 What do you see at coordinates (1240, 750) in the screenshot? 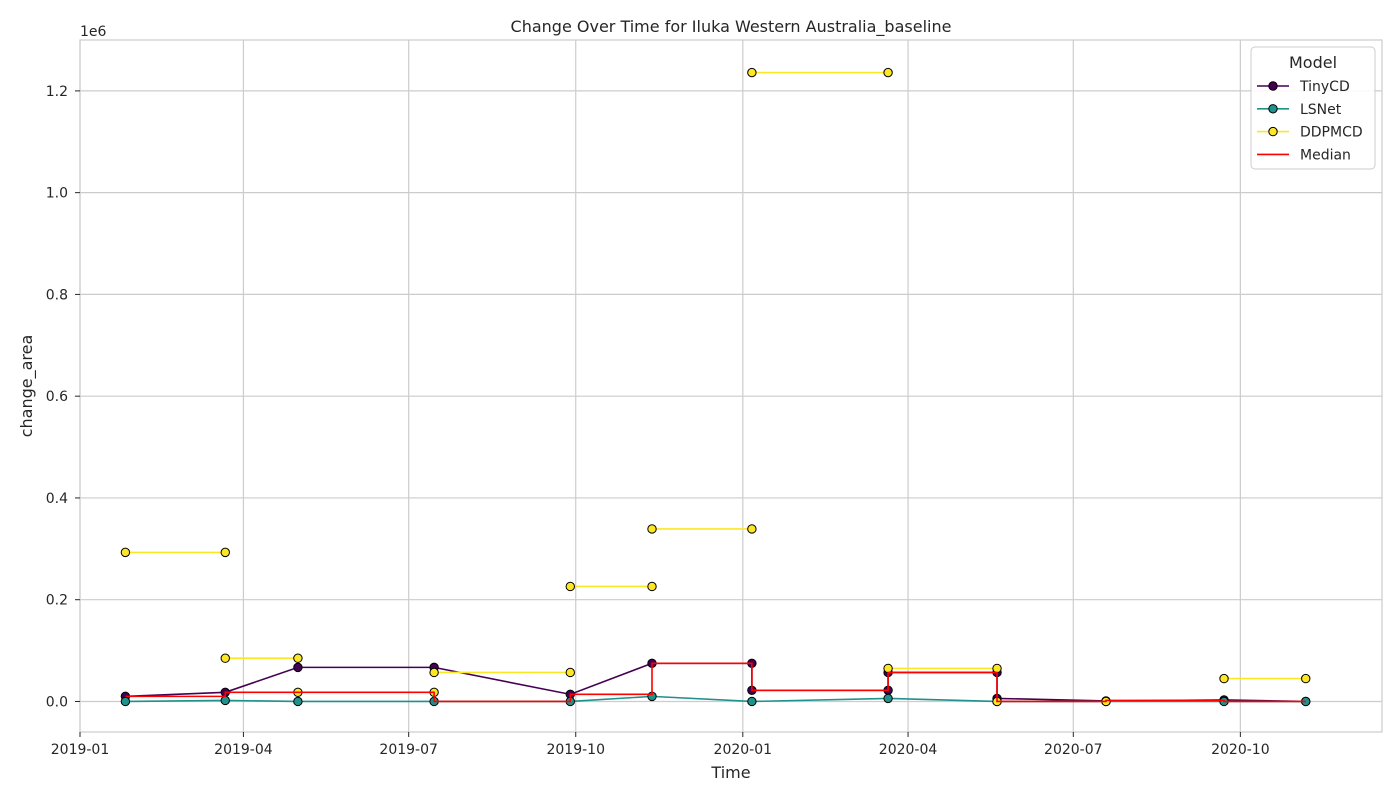
I see `x-tick-label: 2020-10` at bounding box center [1240, 750].